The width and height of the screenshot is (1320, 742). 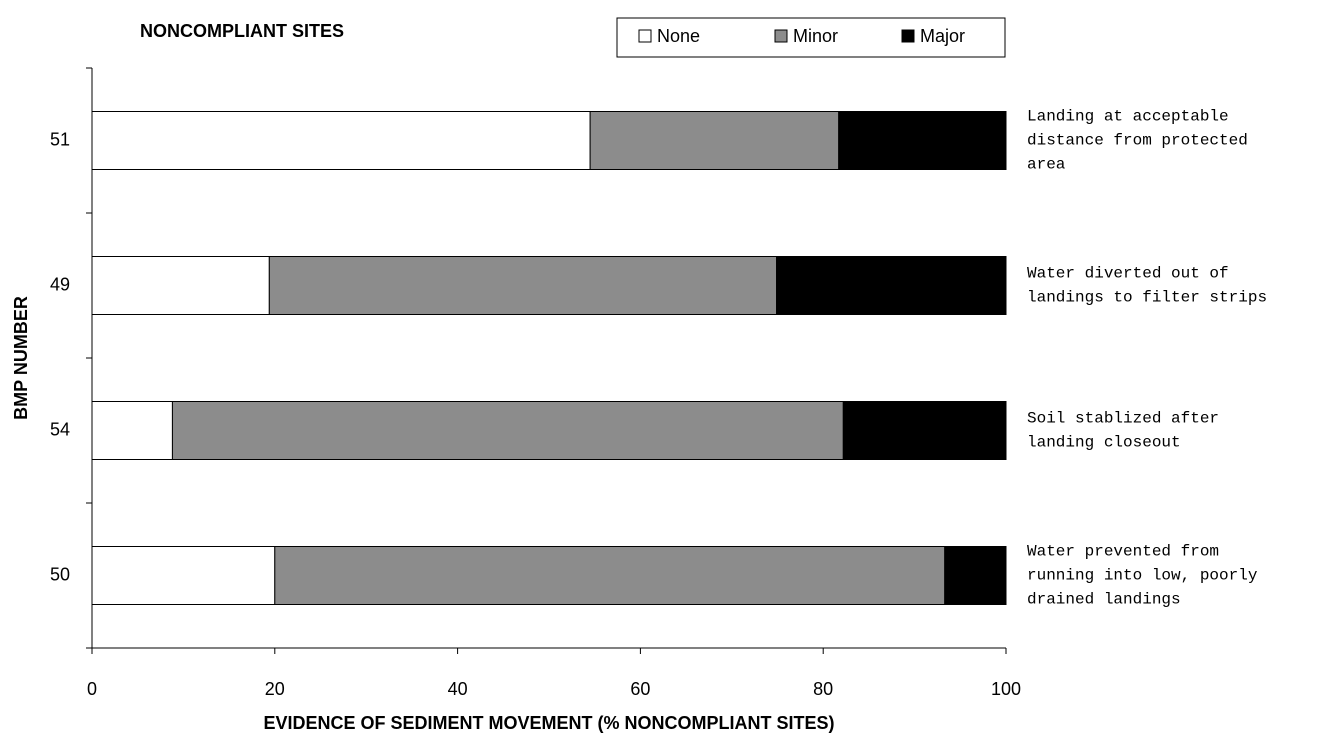 What do you see at coordinates (1123, 419) in the screenshot?
I see `annotation: Soil stablized after` at bounding box center [1123, 419].